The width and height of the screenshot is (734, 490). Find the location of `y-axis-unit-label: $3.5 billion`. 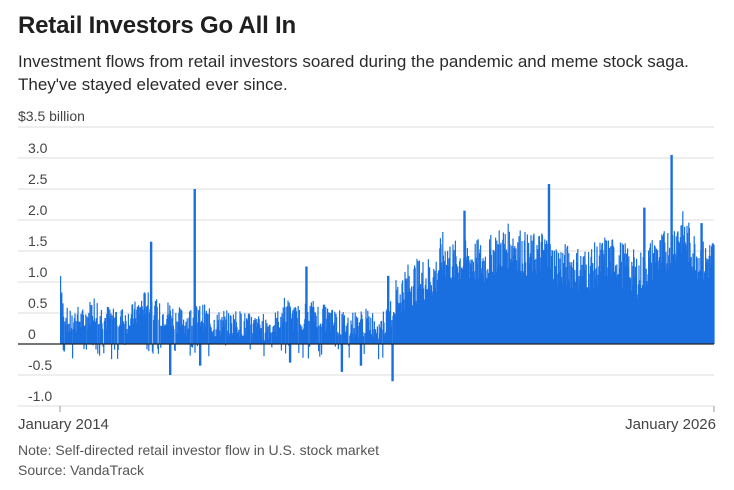

y-axis-unit-label: $3.5 billion is located at coordinates (51, 116).